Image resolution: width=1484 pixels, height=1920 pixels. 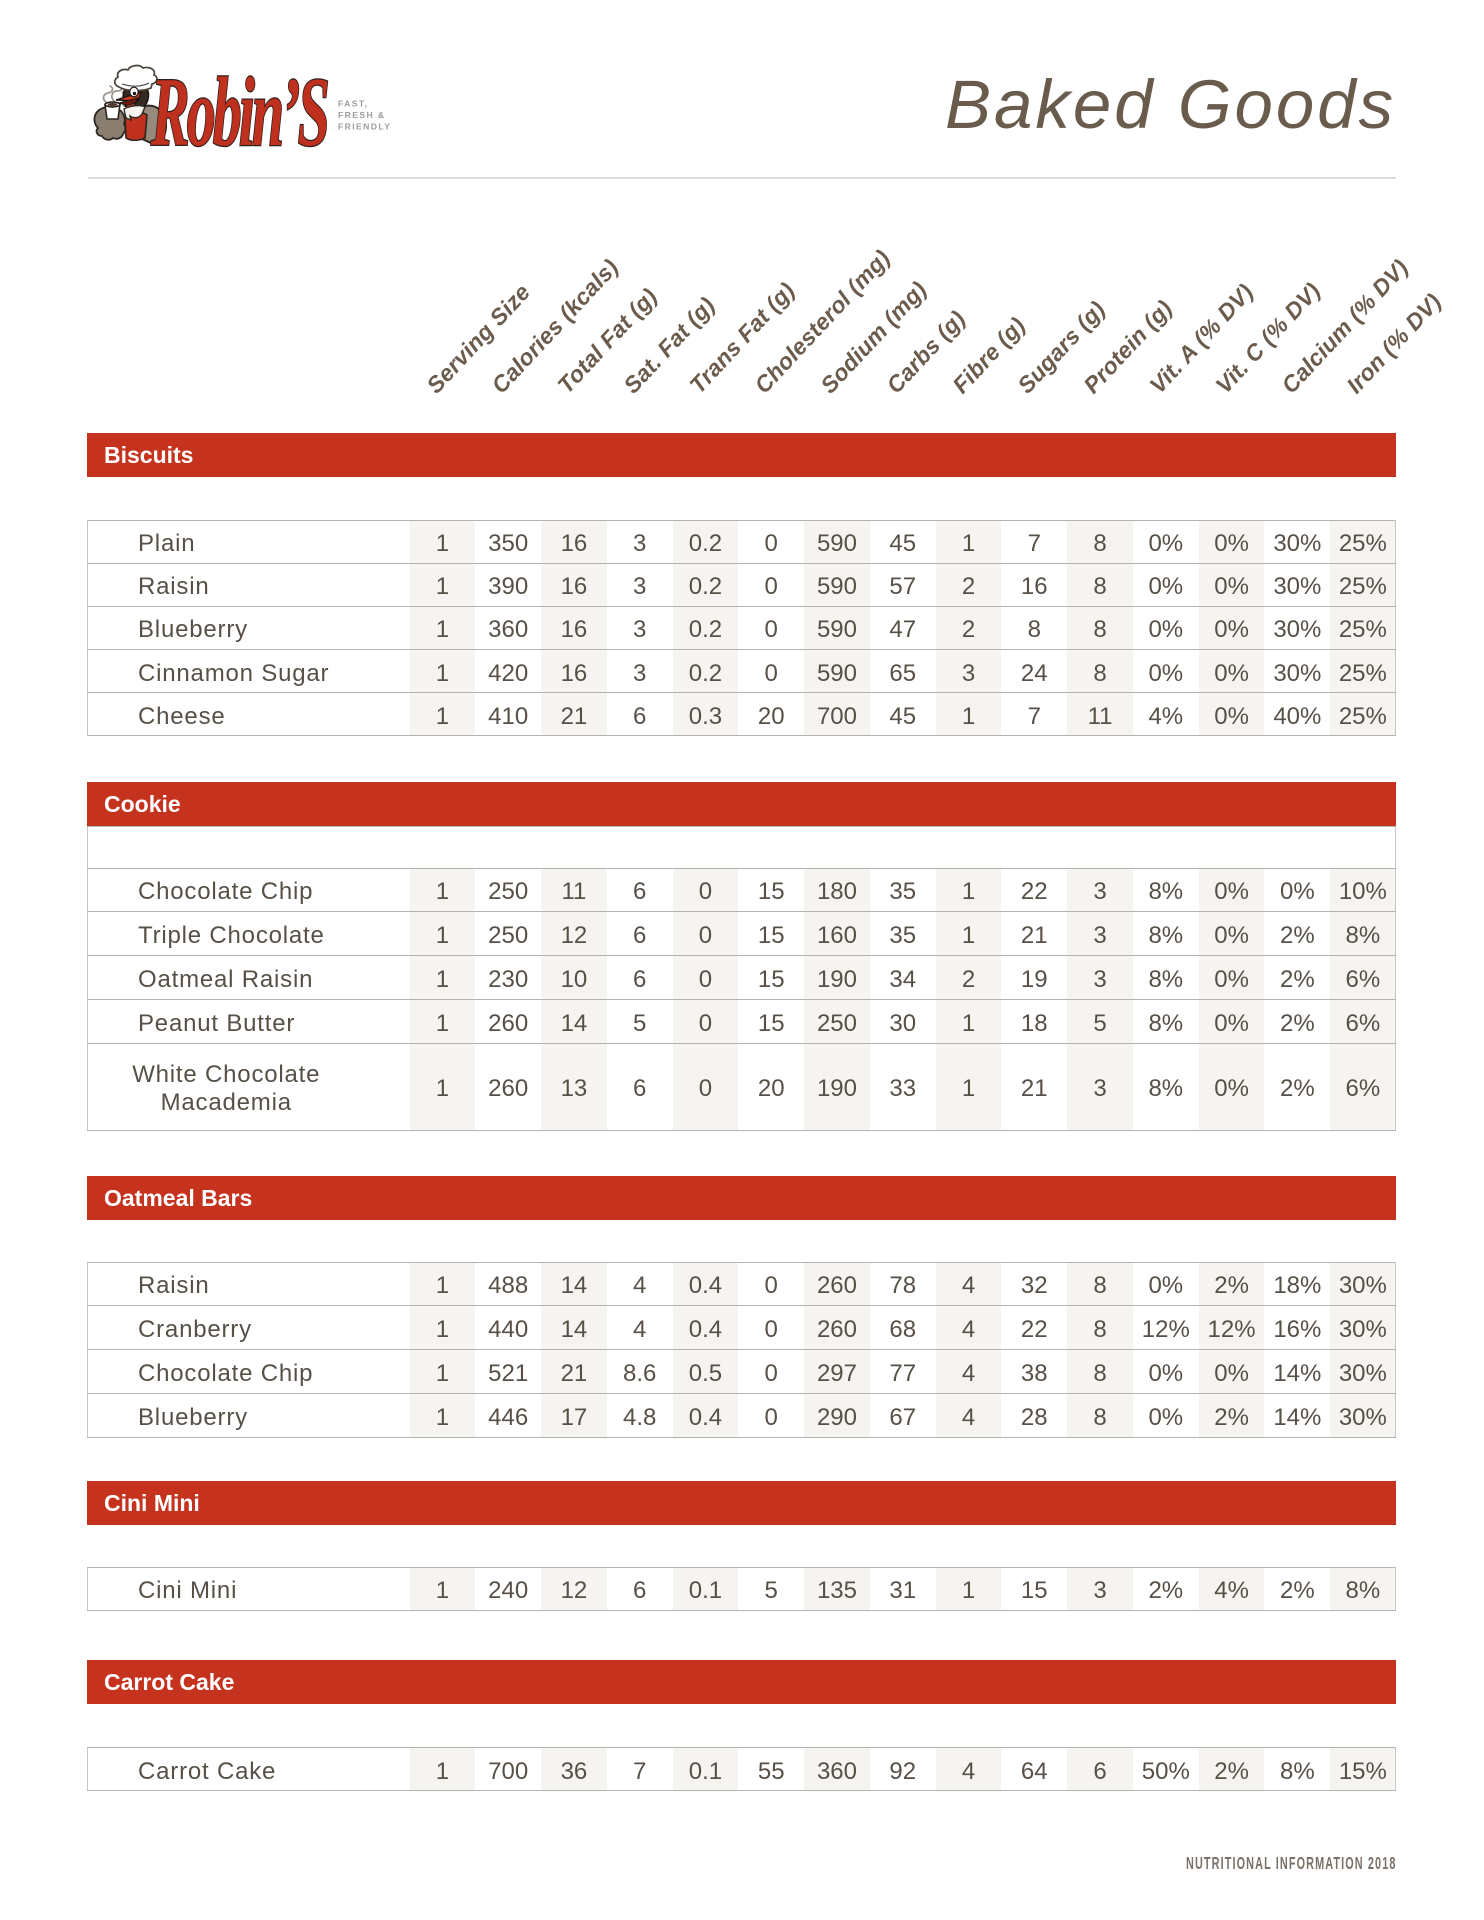 What do you see at coordinates (238, 108) in the screenshot?
I see `svg-text: Robin’S` at bounding box center [238, 108].